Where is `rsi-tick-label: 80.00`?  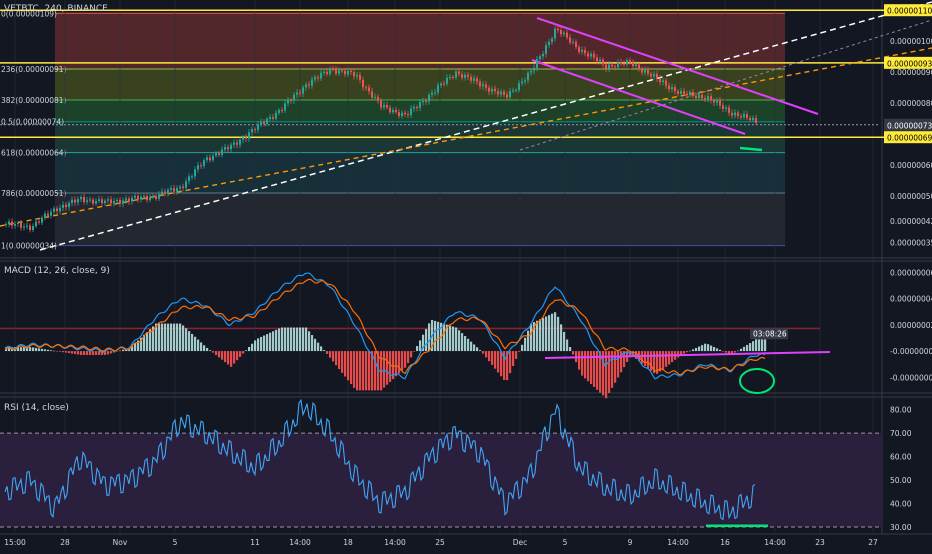 rsi-tick-label: 80.00 is located at coordinates (901, 410).